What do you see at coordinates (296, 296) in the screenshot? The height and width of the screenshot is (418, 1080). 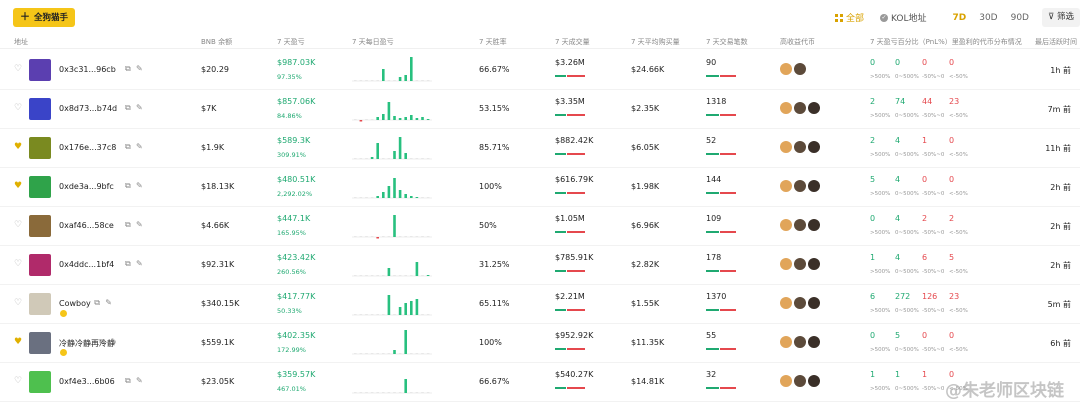 I see `pnl-7d: $417.77K` at bounding box center [296, 296].